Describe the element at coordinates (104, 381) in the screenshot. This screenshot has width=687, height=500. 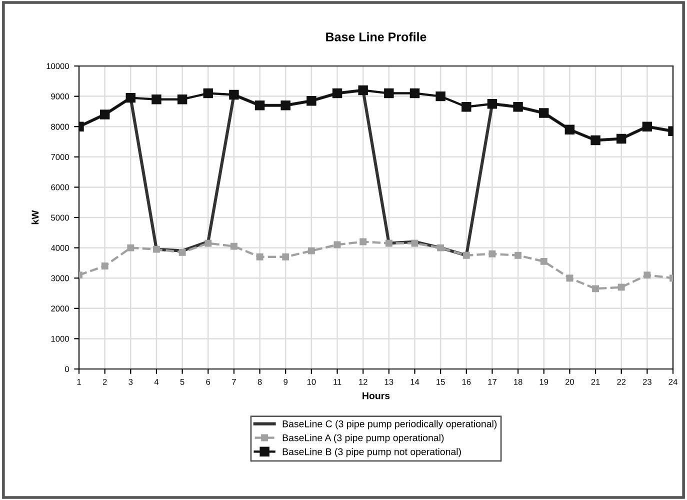
I see `x-tick-label: 2` at that location.